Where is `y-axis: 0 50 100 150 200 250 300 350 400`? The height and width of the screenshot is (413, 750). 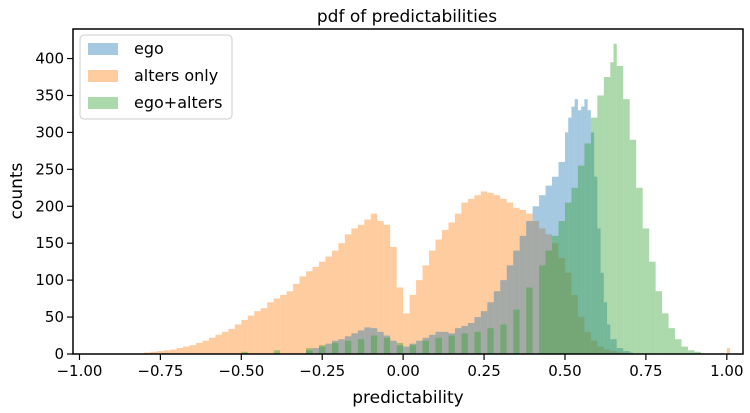
y-axis: 0 50 100 150 200 250 300 350 400 is located at coordinates (54, 206).